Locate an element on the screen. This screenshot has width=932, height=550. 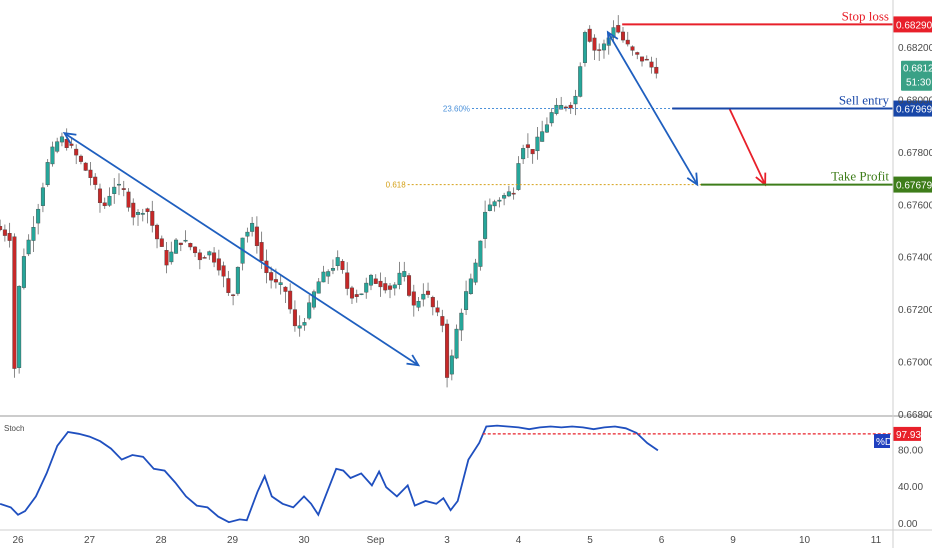
level-label: Take Profit is located at coordinates (860, 176).